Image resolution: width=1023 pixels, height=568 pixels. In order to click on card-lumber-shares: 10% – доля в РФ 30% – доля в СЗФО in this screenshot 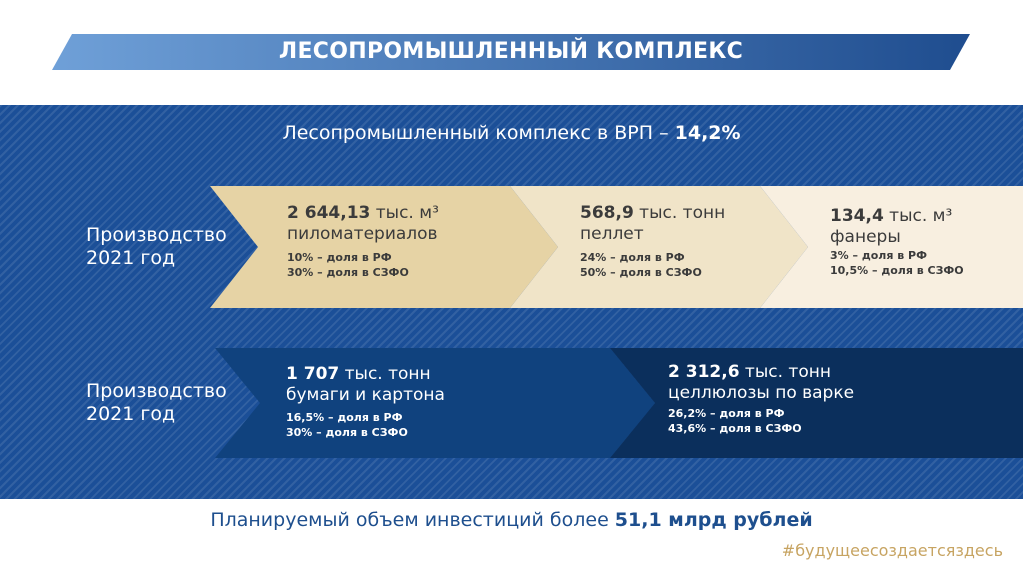, I will do `click(348, 265)`.